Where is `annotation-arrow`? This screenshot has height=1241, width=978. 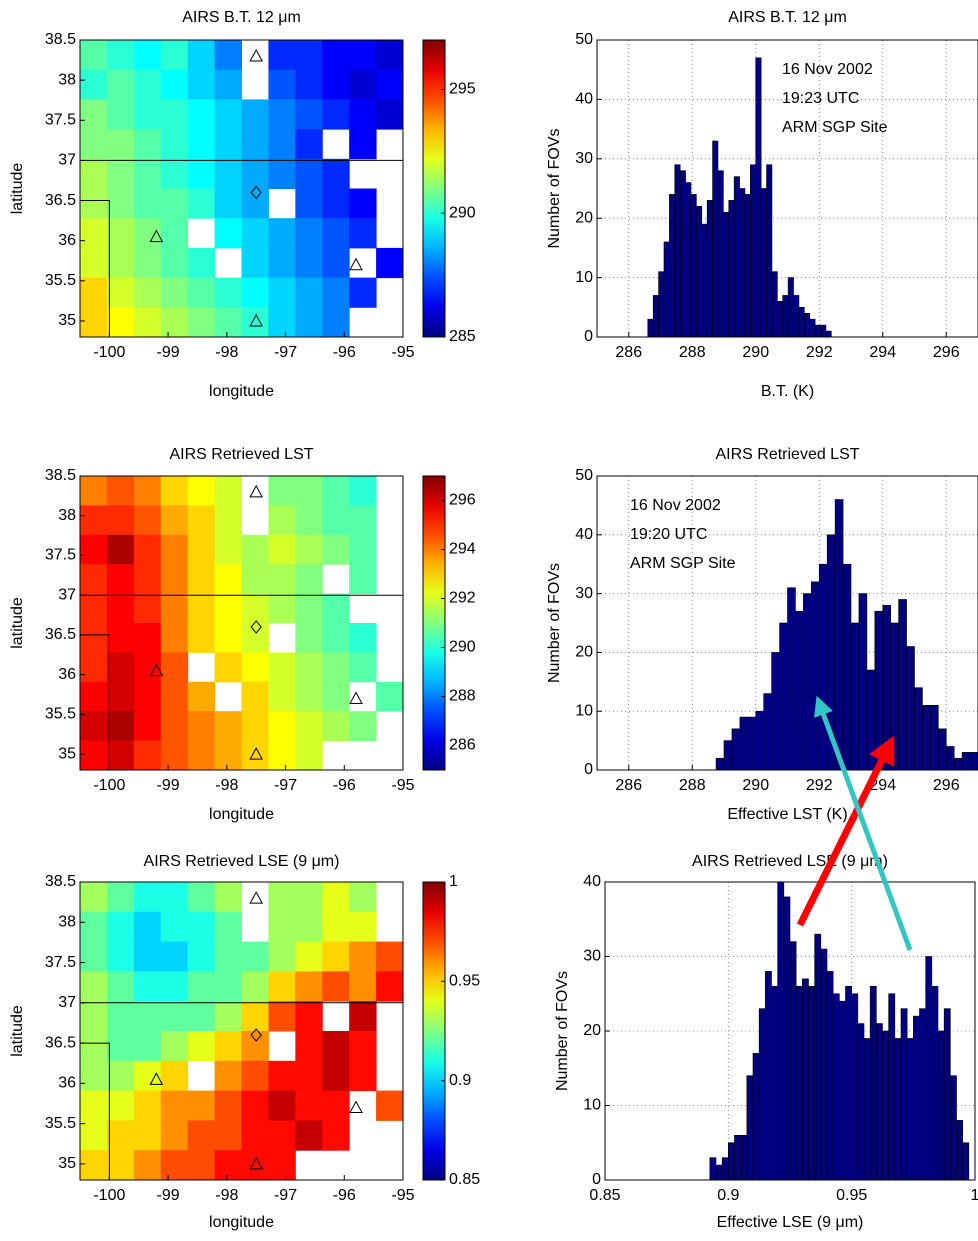
annotation-arrow is located at coordinates (845, 831).